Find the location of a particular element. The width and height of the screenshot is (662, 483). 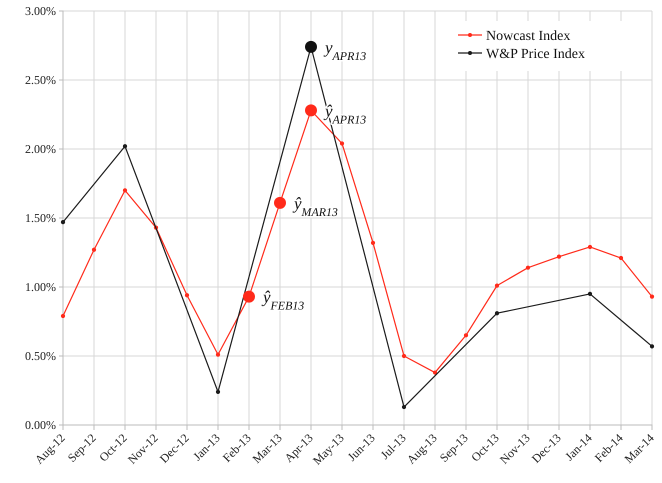

y-tick-label: 0.00% is located at coordinates (40, 425).